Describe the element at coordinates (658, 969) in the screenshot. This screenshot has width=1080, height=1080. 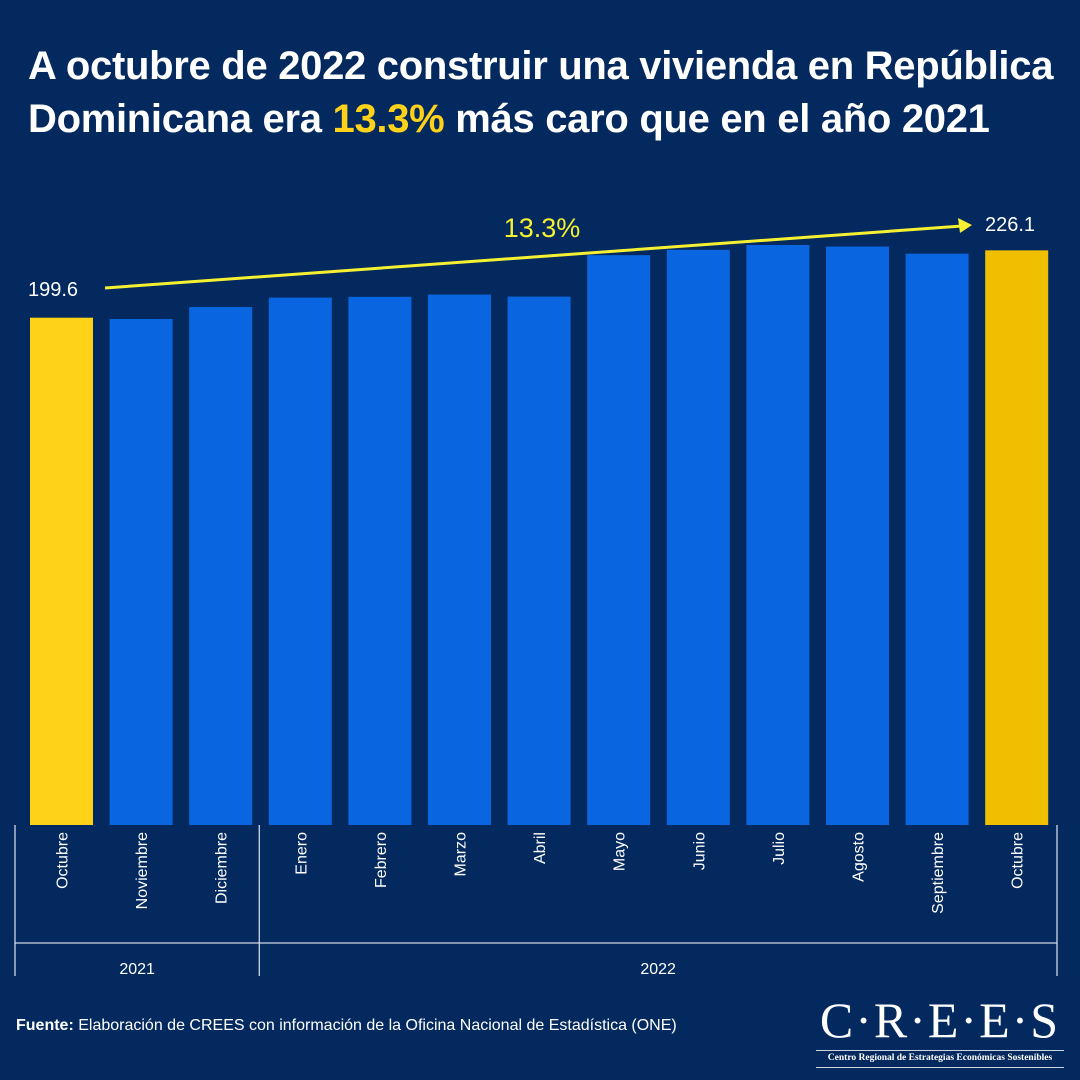
I see `group-label-2022: 2022` at that location.